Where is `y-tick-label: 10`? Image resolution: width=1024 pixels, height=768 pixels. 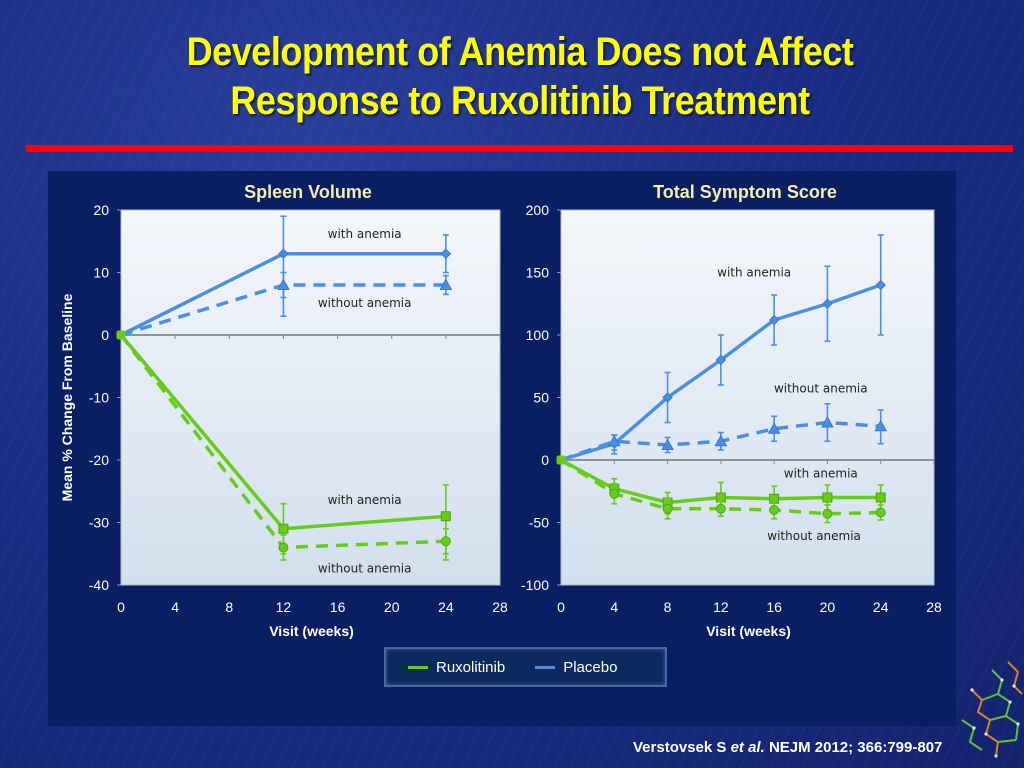 y-tick-label: 10 is located at coordinates (101, 273).